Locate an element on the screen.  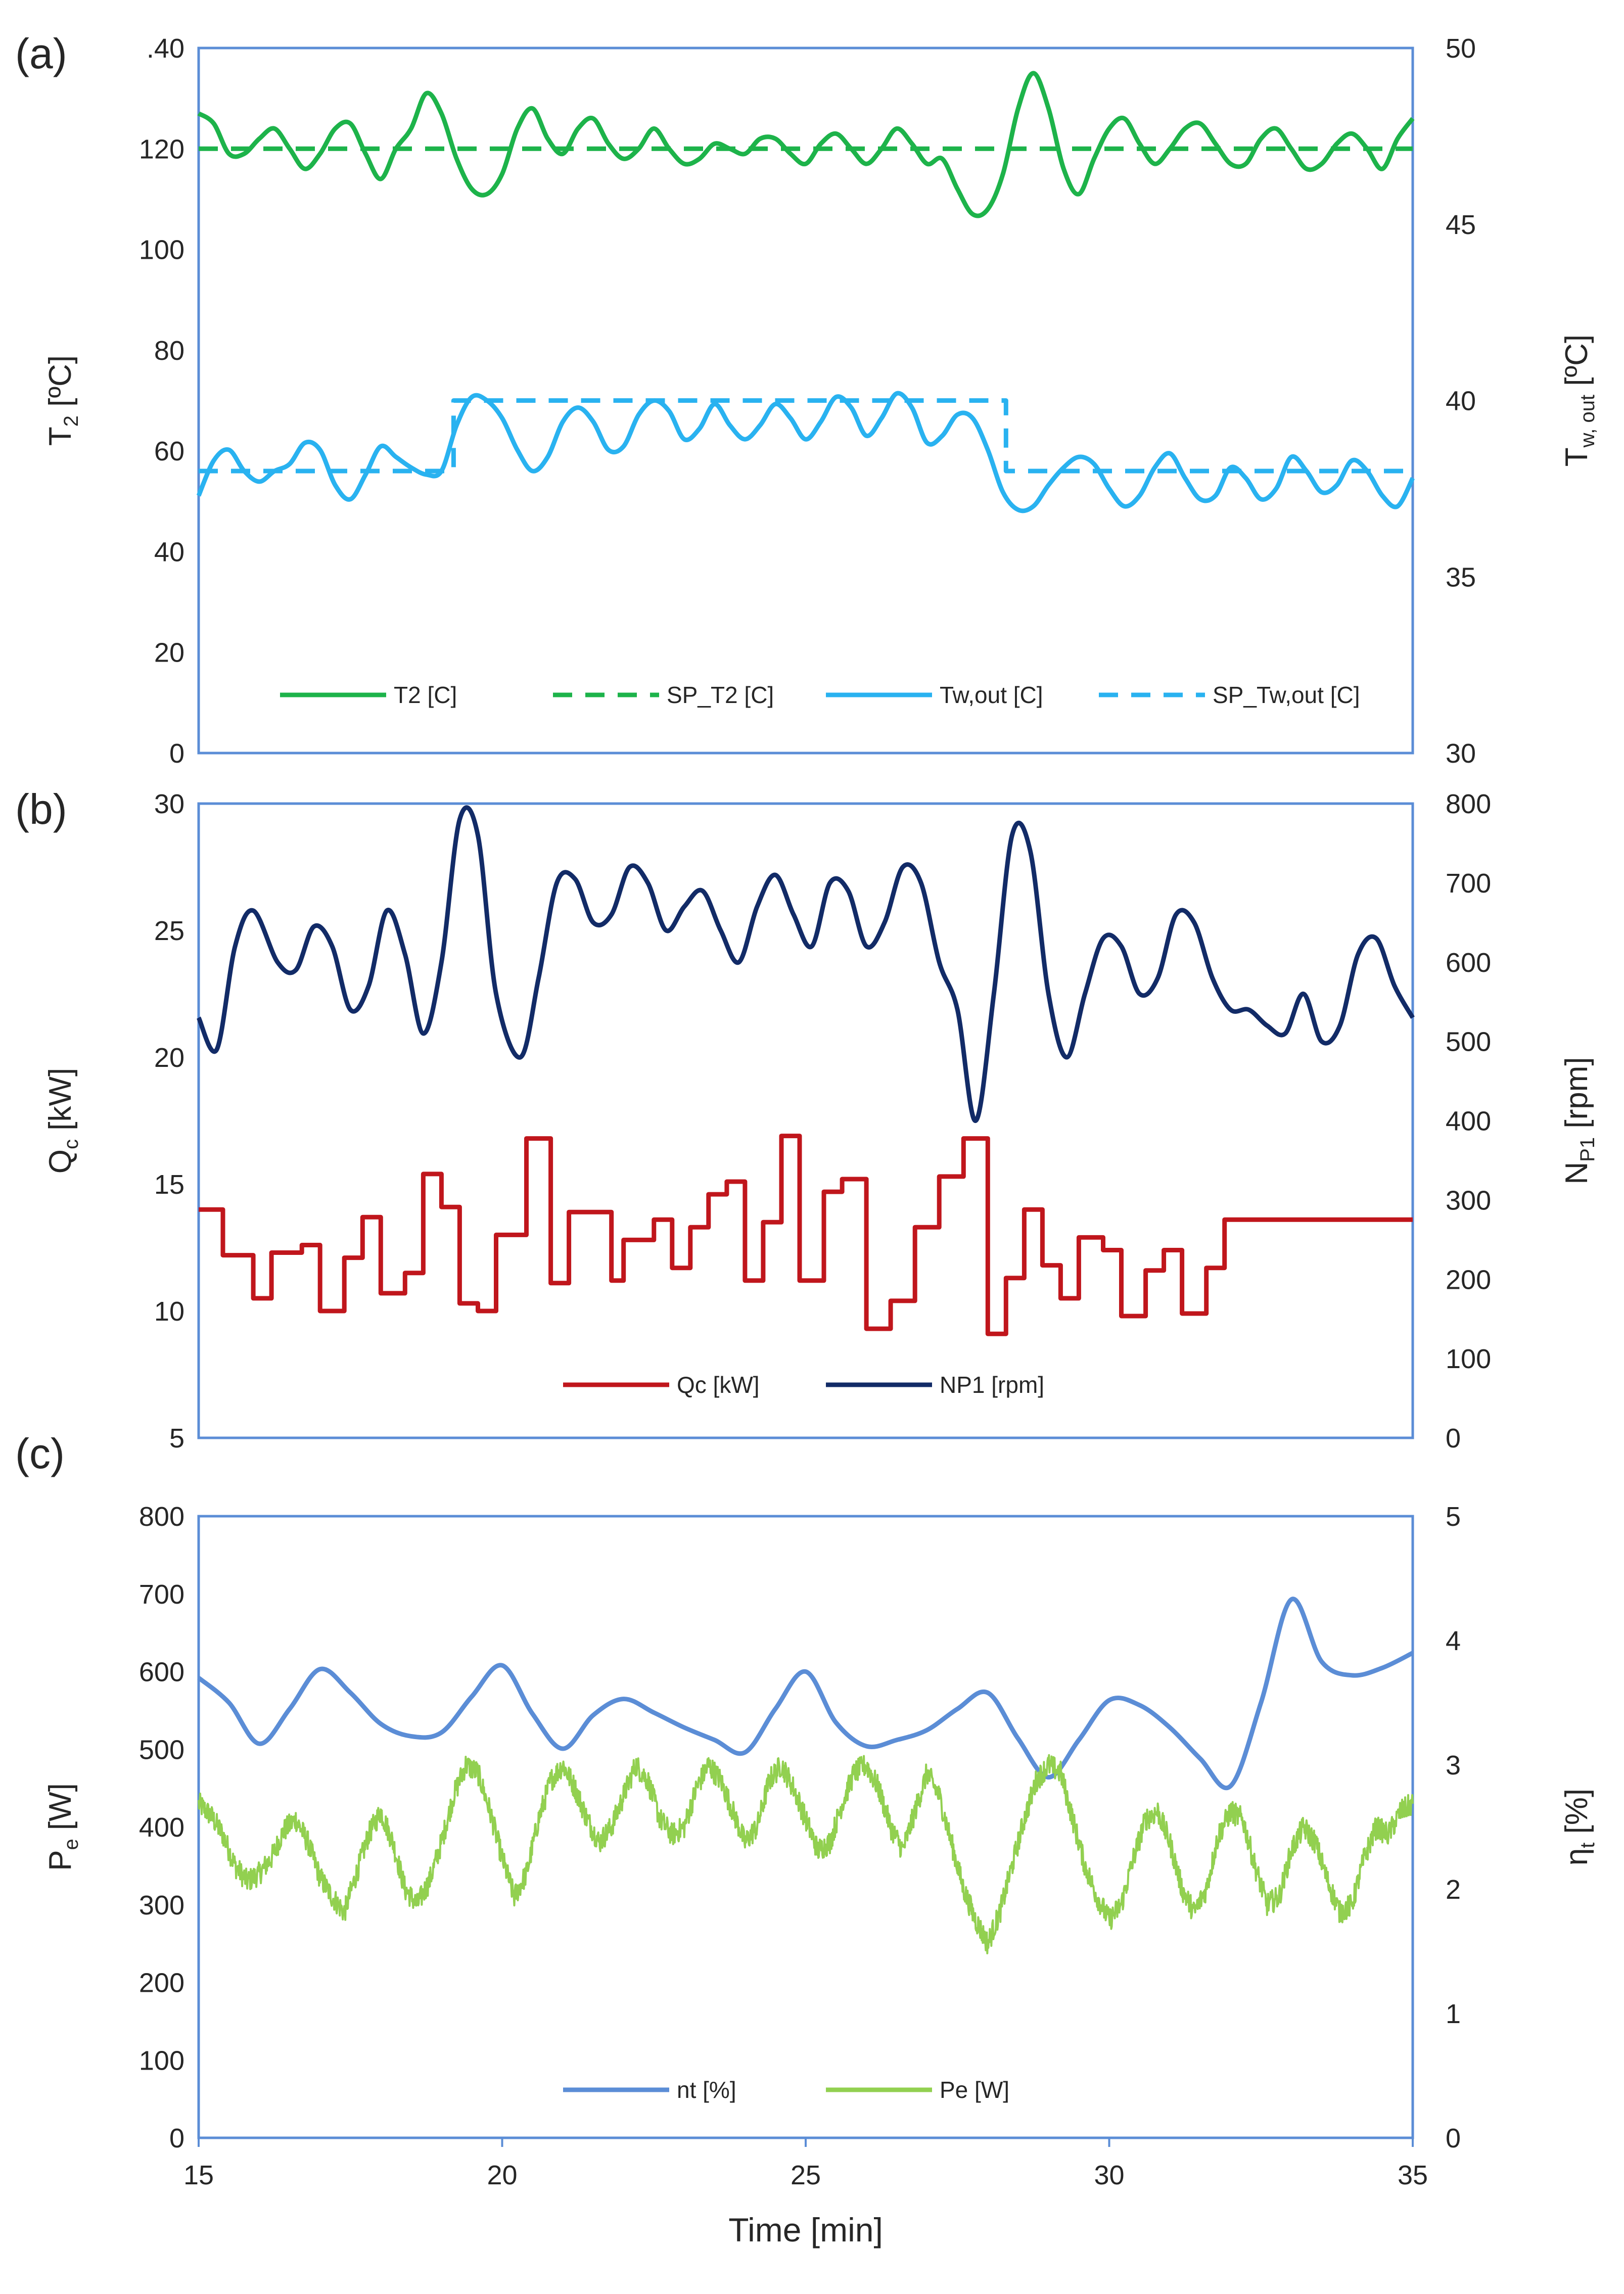
left-tick-label: 40 is located at coordinates (169, 552).